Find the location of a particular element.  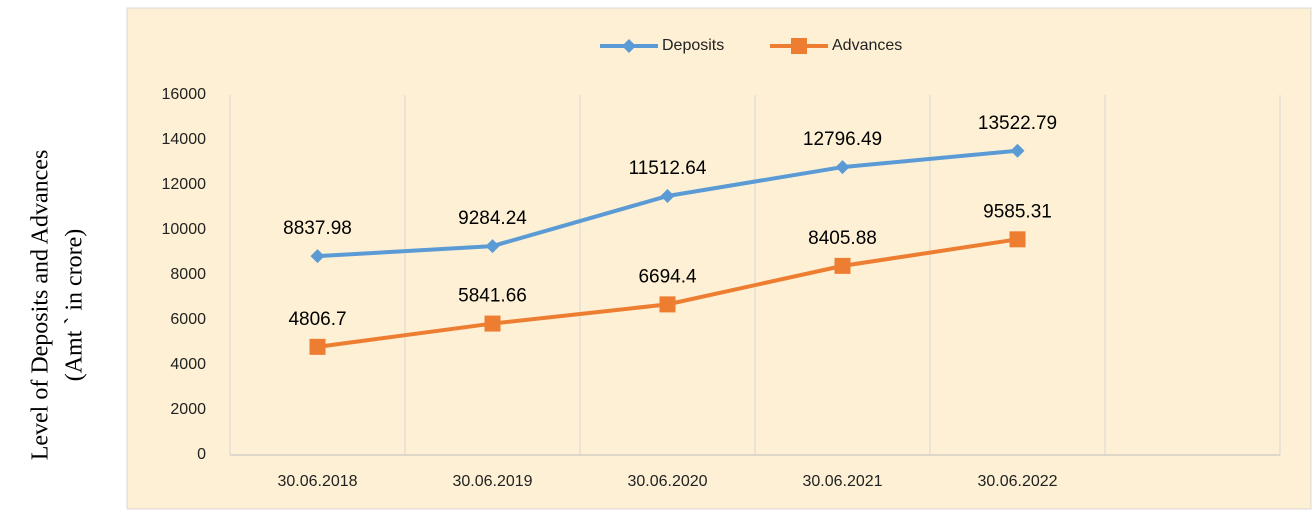

y-tick-label: 4000 is located at coordinates (188, 364).